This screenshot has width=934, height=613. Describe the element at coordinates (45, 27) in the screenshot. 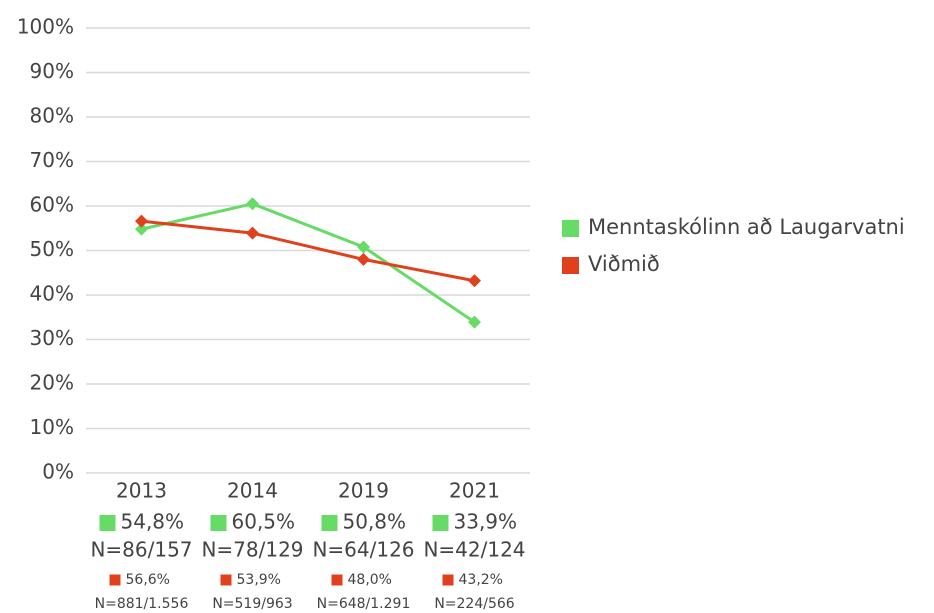

I see `y-tick-label: 100%` at that location.